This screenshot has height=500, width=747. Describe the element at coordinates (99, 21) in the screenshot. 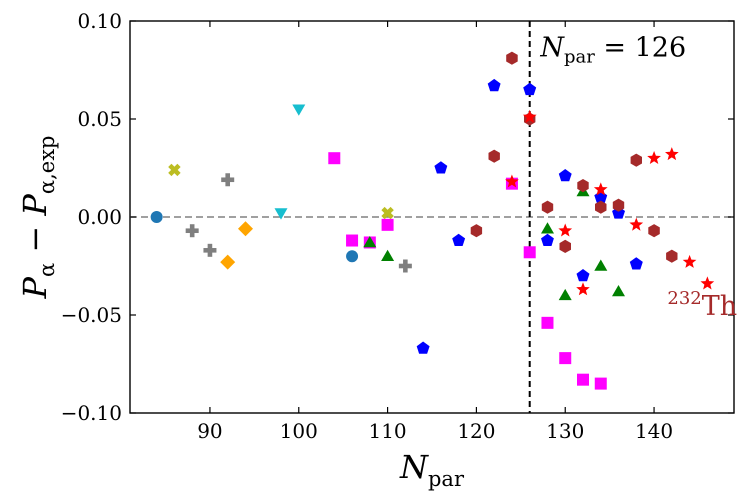

I see `y-tick-label: 0.10` at that location.